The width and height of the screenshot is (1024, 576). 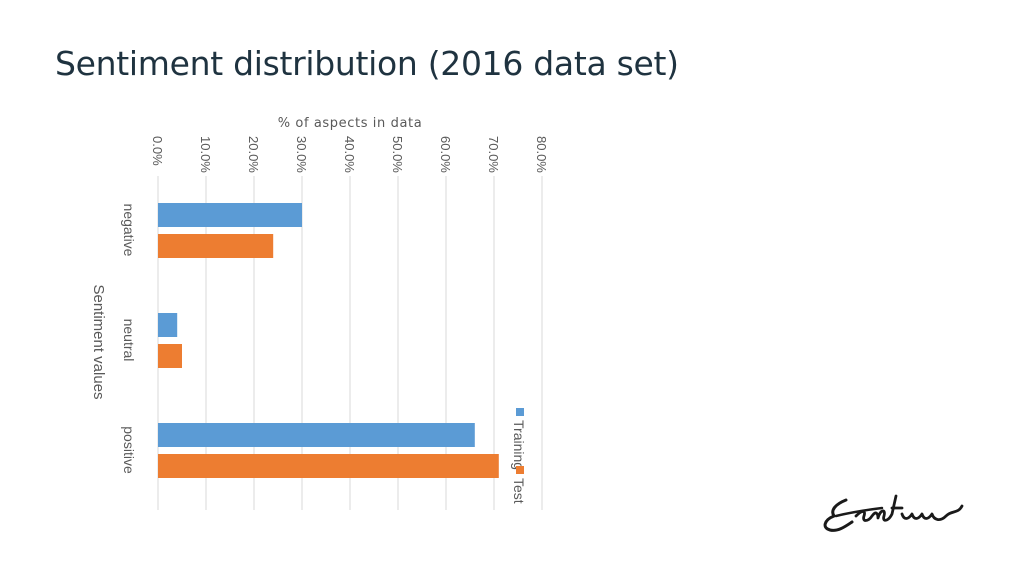 What do you see at coordinates (893, 513) in the screenshot?
I see `erasmus-signature-logo-icon` at bounding box center [893, 513].